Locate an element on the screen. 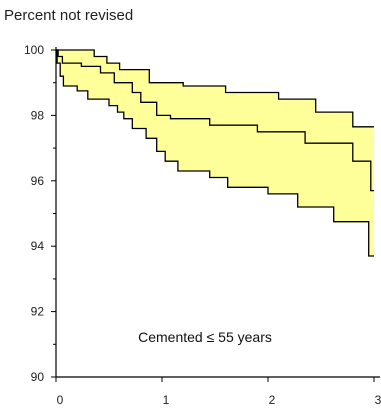  y-tick-label-98: 98 is located at coordinates (38, 115).